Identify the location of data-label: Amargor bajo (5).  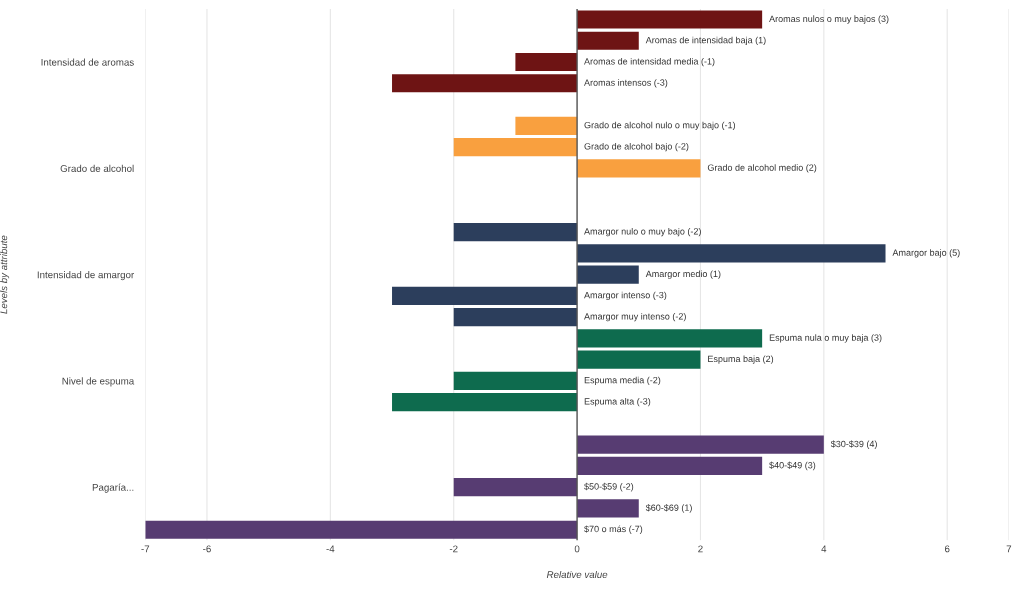
(926, 253).